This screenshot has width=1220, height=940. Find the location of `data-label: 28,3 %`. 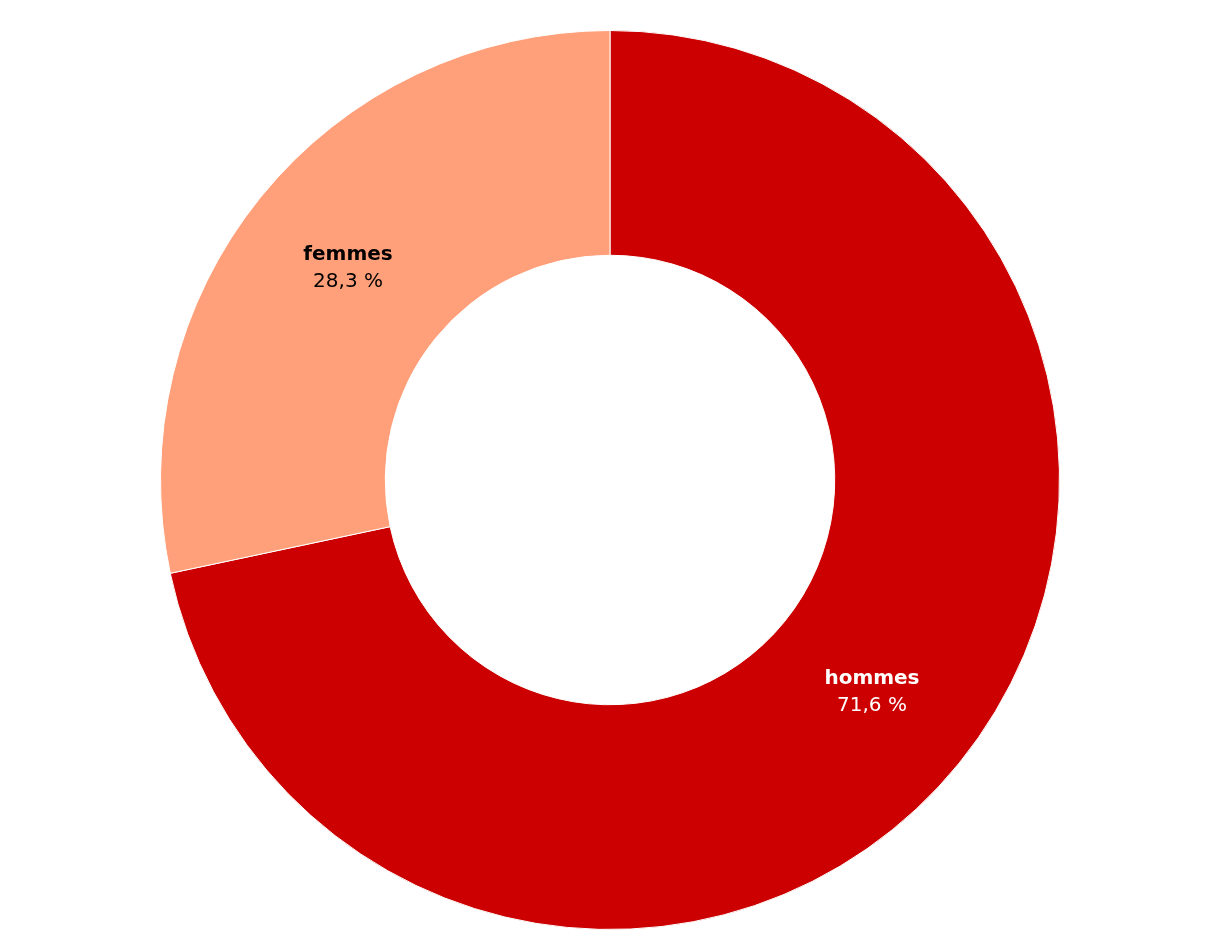

data-label: 28,3 % is located at coordinates (348, 280).